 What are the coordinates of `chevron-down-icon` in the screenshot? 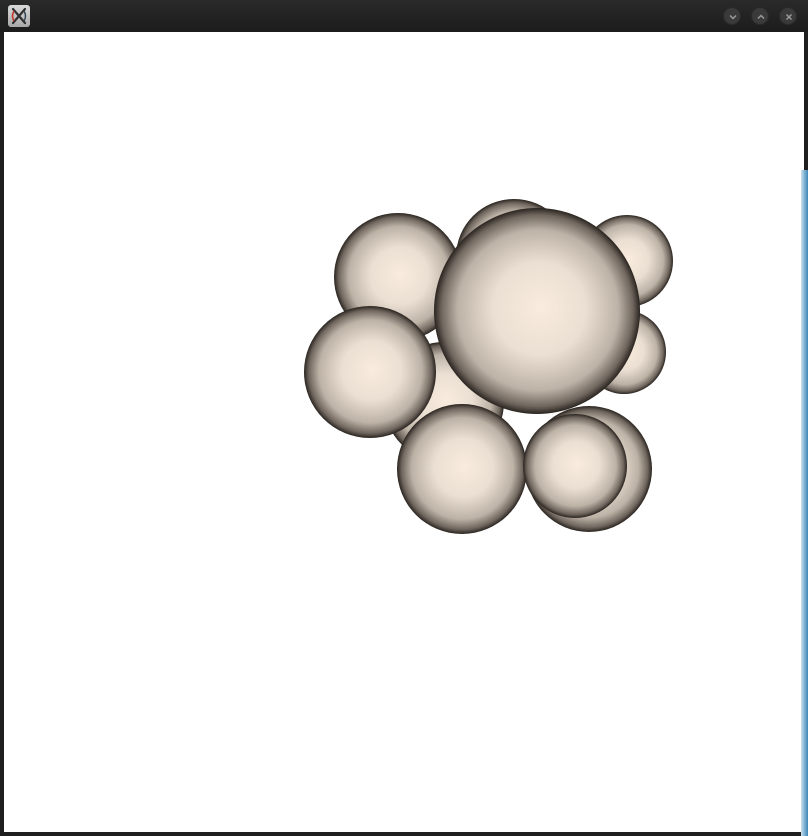 It's located at (733, 17).